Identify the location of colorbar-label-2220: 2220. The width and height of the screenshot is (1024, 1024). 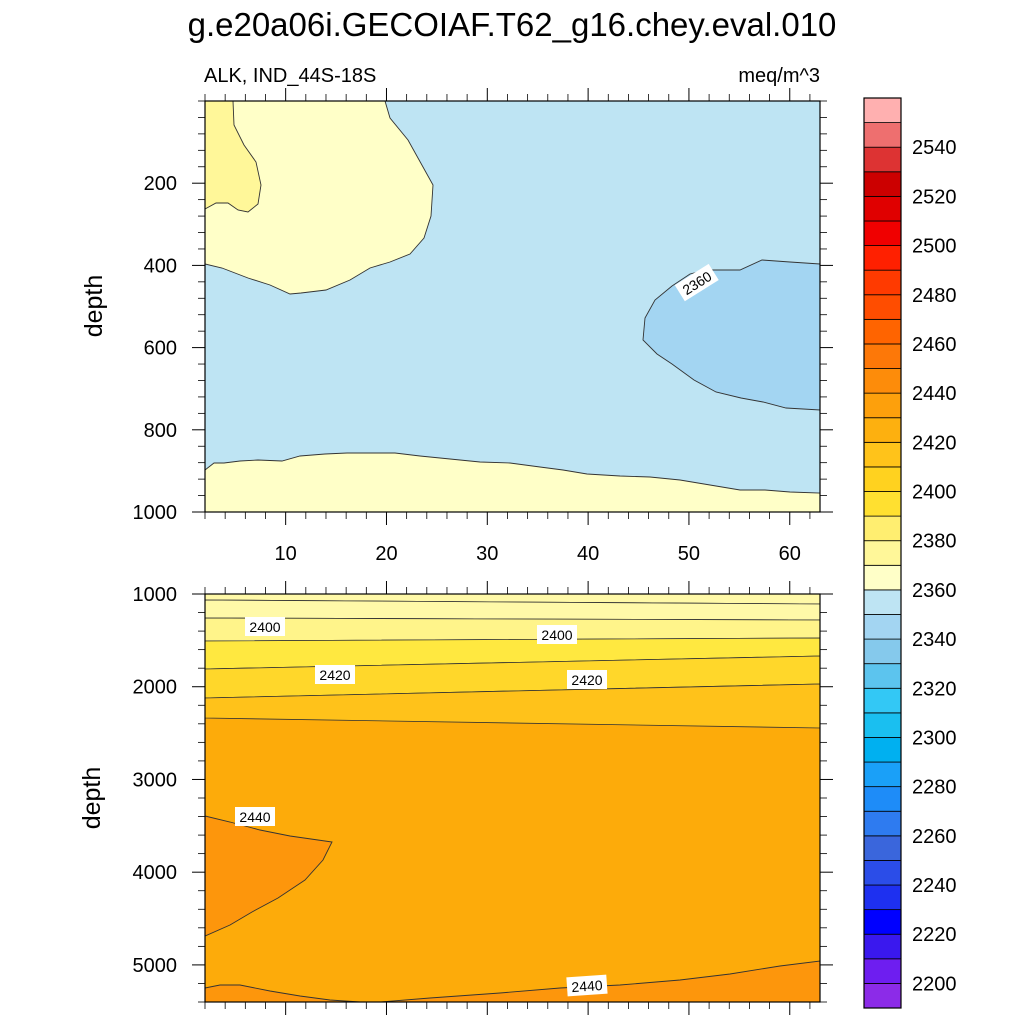
(934, 935).